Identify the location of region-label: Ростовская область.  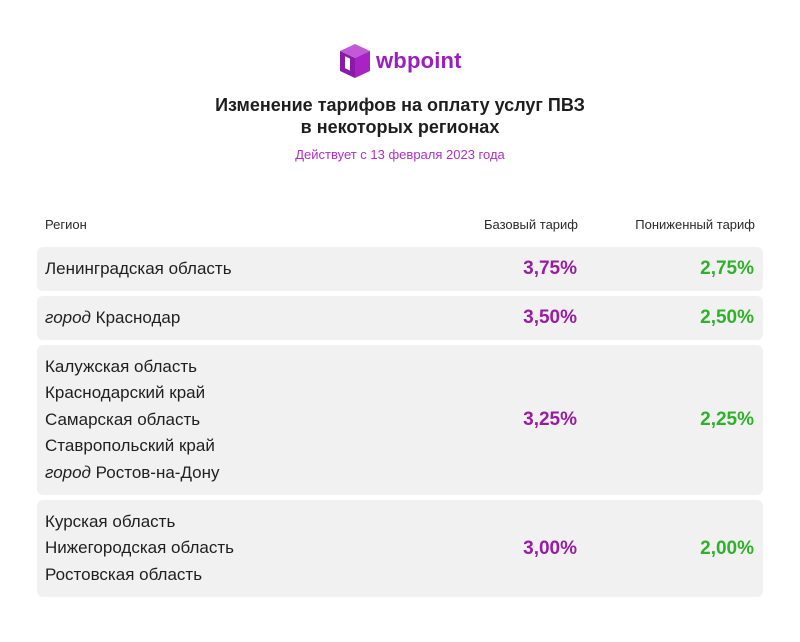
(124, 574).